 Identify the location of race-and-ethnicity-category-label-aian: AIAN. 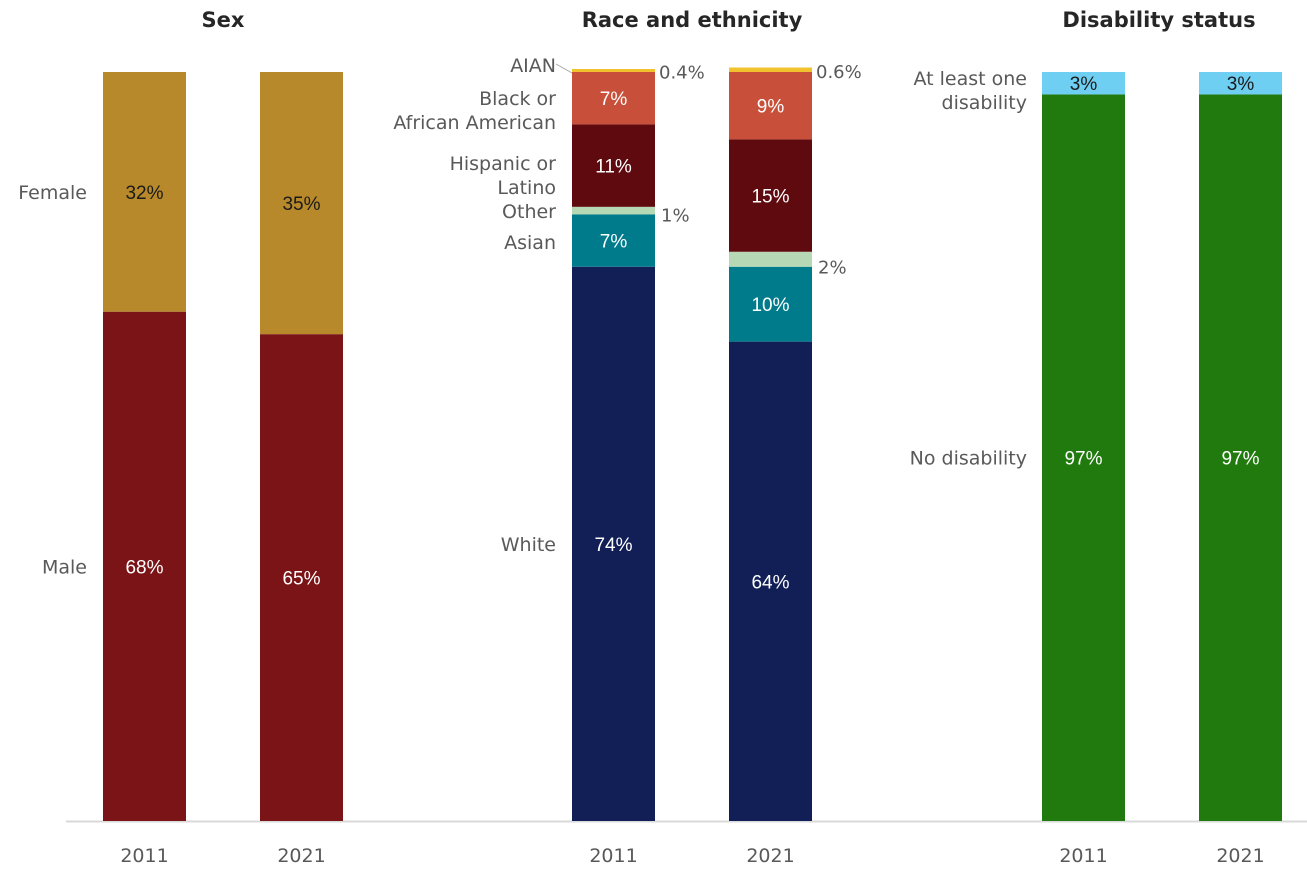
(533, 66).